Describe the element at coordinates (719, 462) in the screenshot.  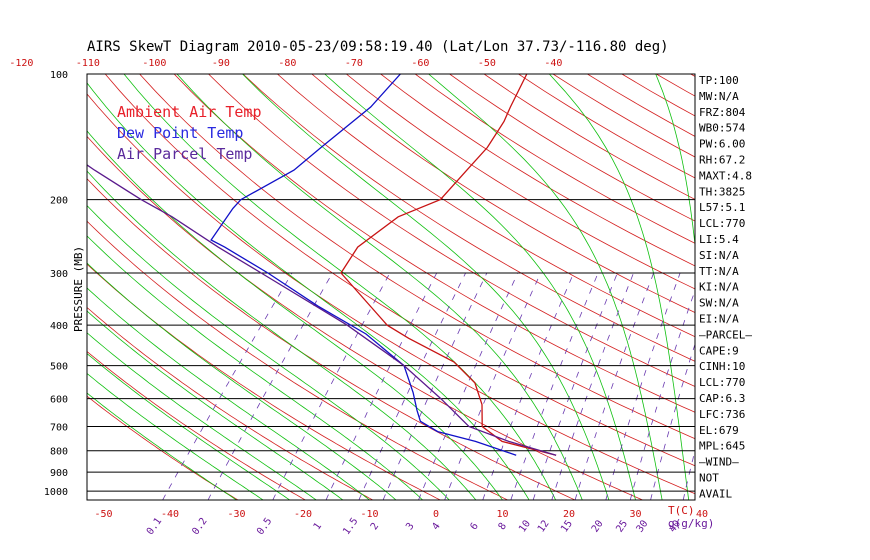
I see `side-panel-line: —WIND—` at that location.